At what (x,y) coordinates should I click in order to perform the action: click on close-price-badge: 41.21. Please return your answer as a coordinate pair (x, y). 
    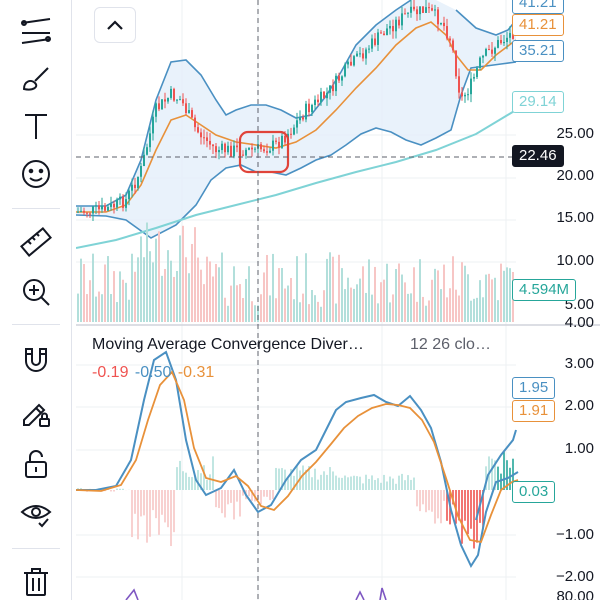
    Looking at the image, I should click on (538, 25).